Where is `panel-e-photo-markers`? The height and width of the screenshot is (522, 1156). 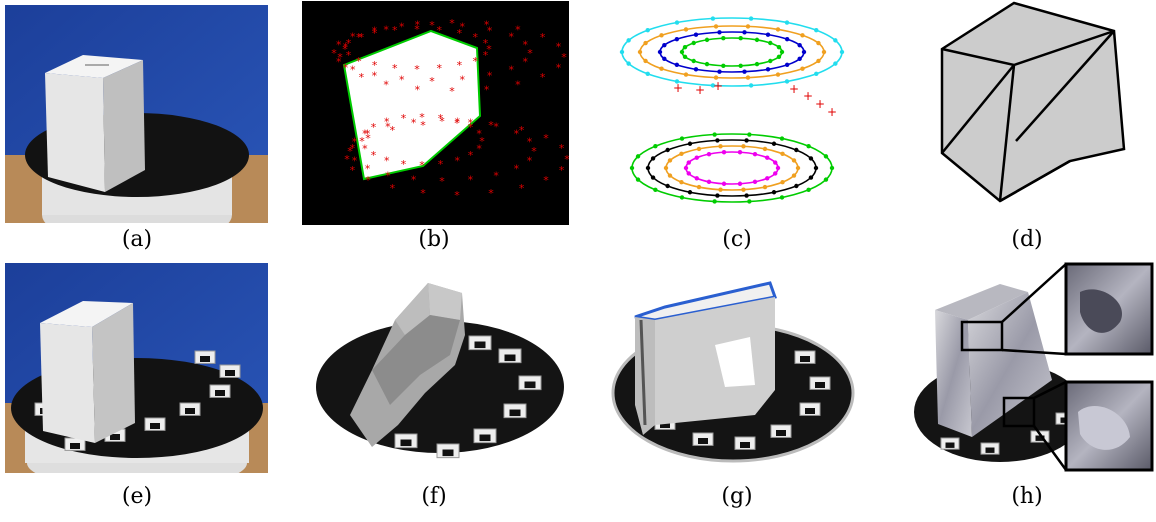
panel-e-photo-markers is located at coordinates (136, 368).